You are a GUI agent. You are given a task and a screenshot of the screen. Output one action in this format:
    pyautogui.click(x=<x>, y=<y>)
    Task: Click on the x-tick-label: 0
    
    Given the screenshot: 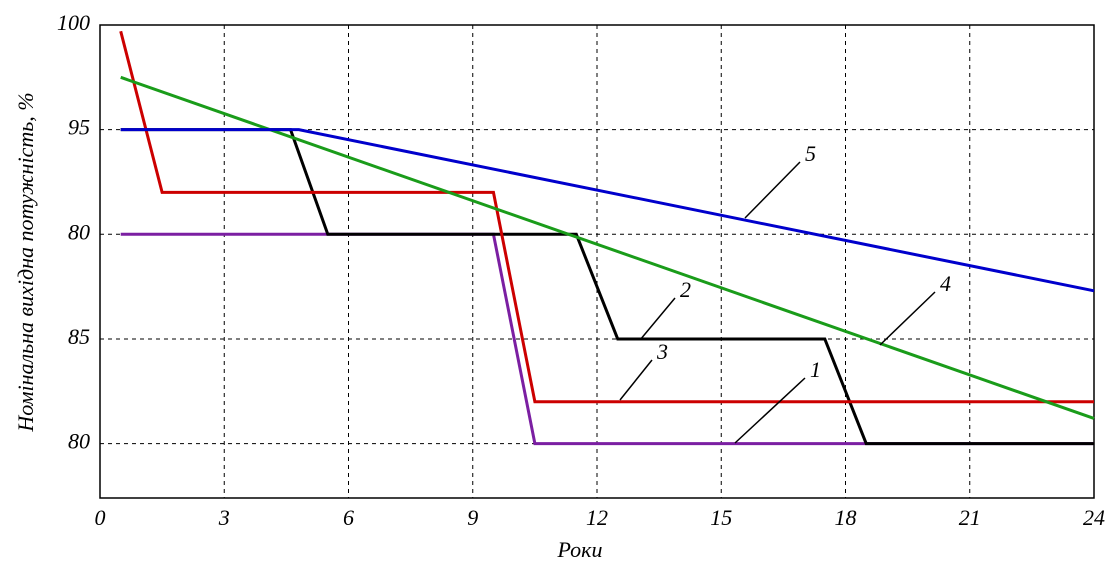 What is the action you would take?
    pyautogui.click(x=100, y=517)
    